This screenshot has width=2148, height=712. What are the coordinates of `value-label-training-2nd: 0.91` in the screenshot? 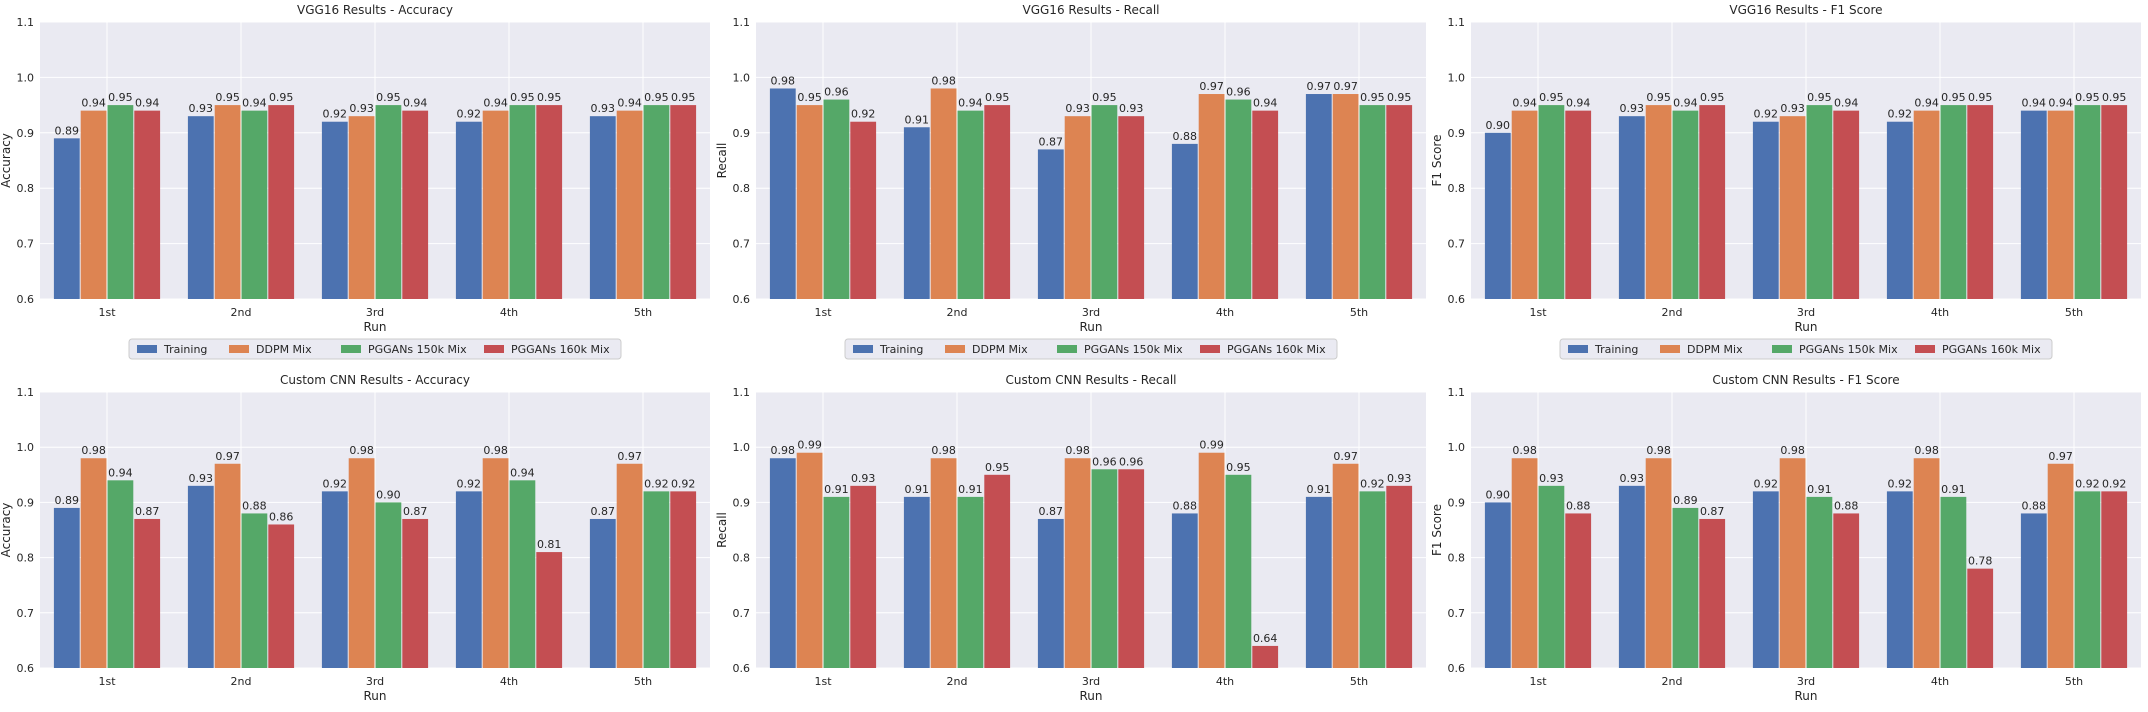 It's located at (917, 119).